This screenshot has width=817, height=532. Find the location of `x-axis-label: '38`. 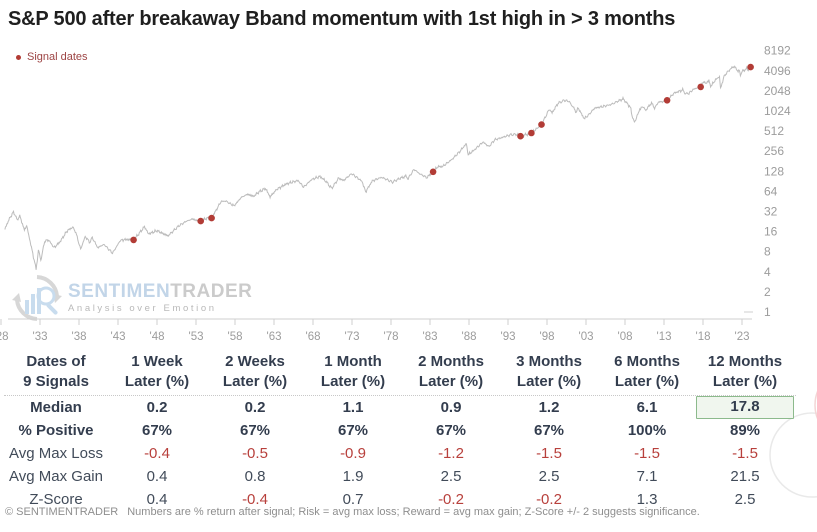

x-axis-label: '38 is located at coordinates (79, 337).